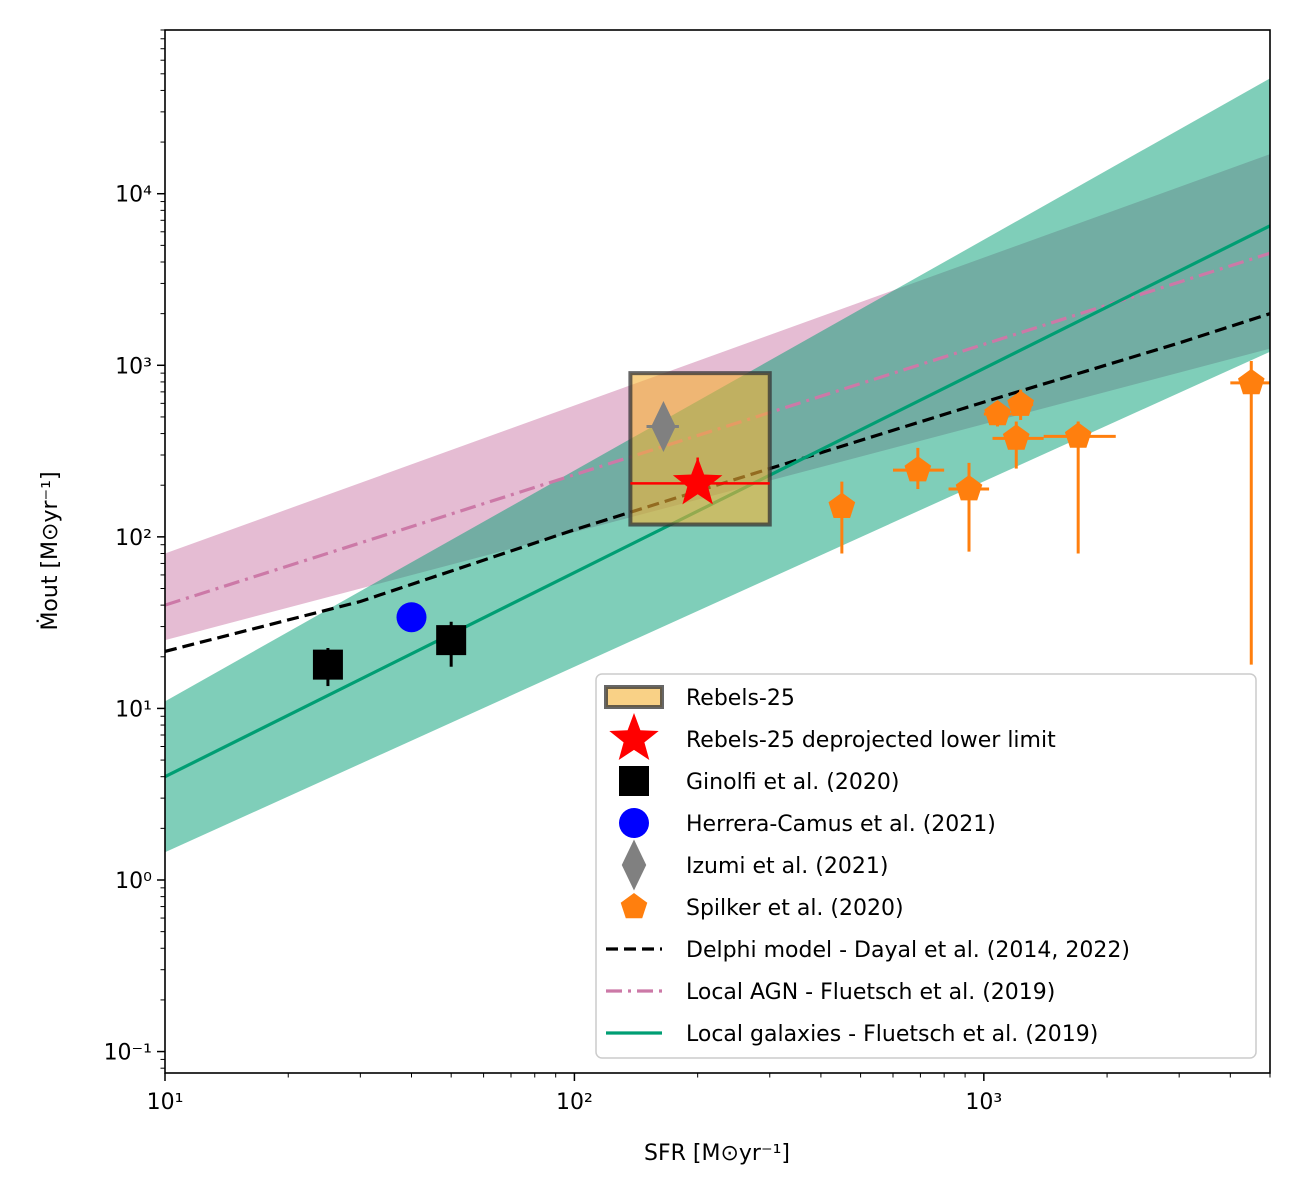  I want to click on legend-label: Rebels-25 deprojected lower limit, so click(871, 740).